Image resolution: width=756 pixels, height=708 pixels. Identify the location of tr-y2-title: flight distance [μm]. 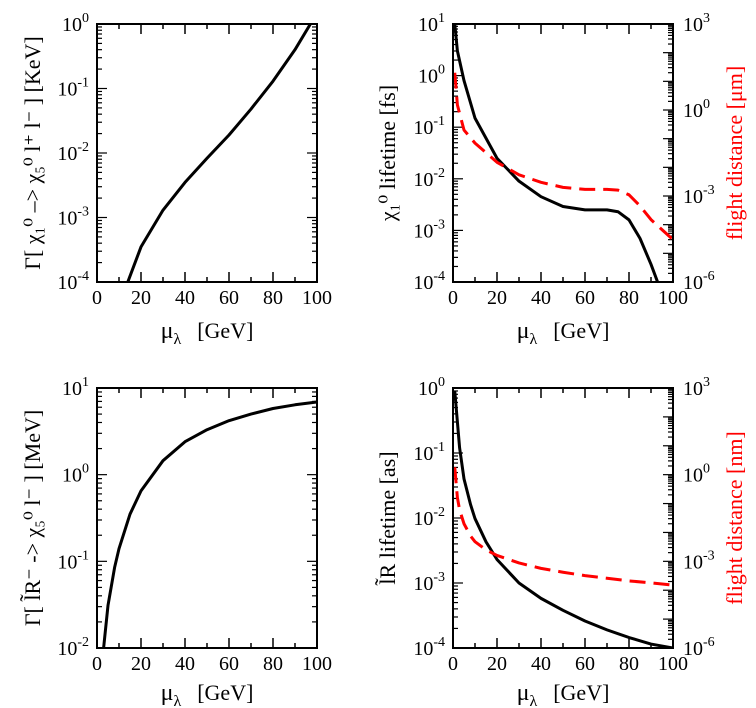
(734, 153).